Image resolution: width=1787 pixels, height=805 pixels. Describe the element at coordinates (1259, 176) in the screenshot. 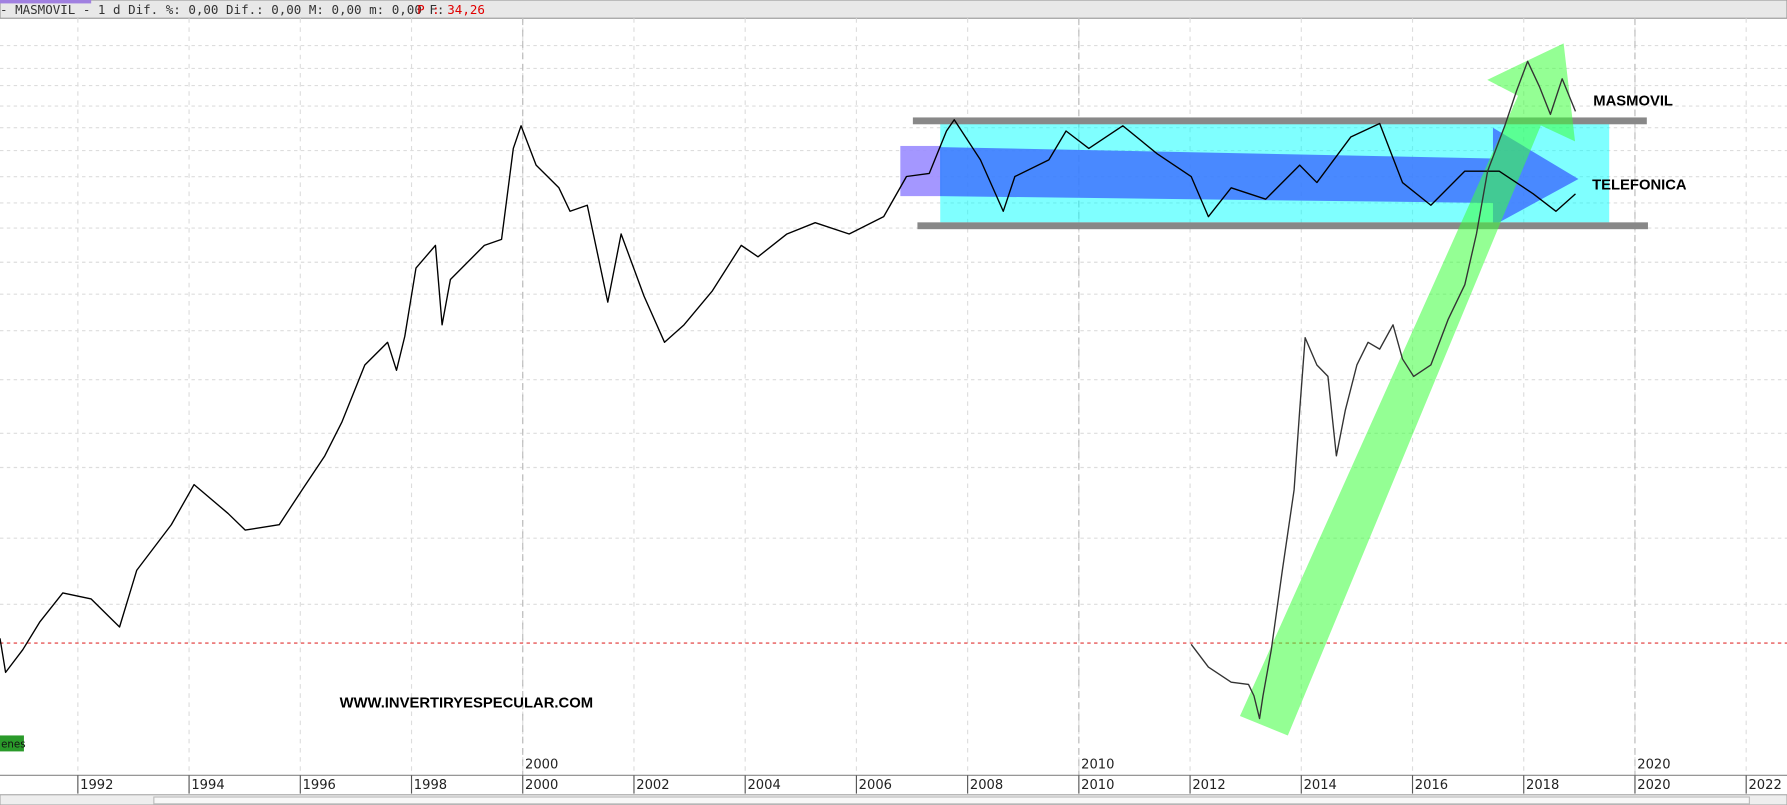

I see `blue-arrow` at that location.